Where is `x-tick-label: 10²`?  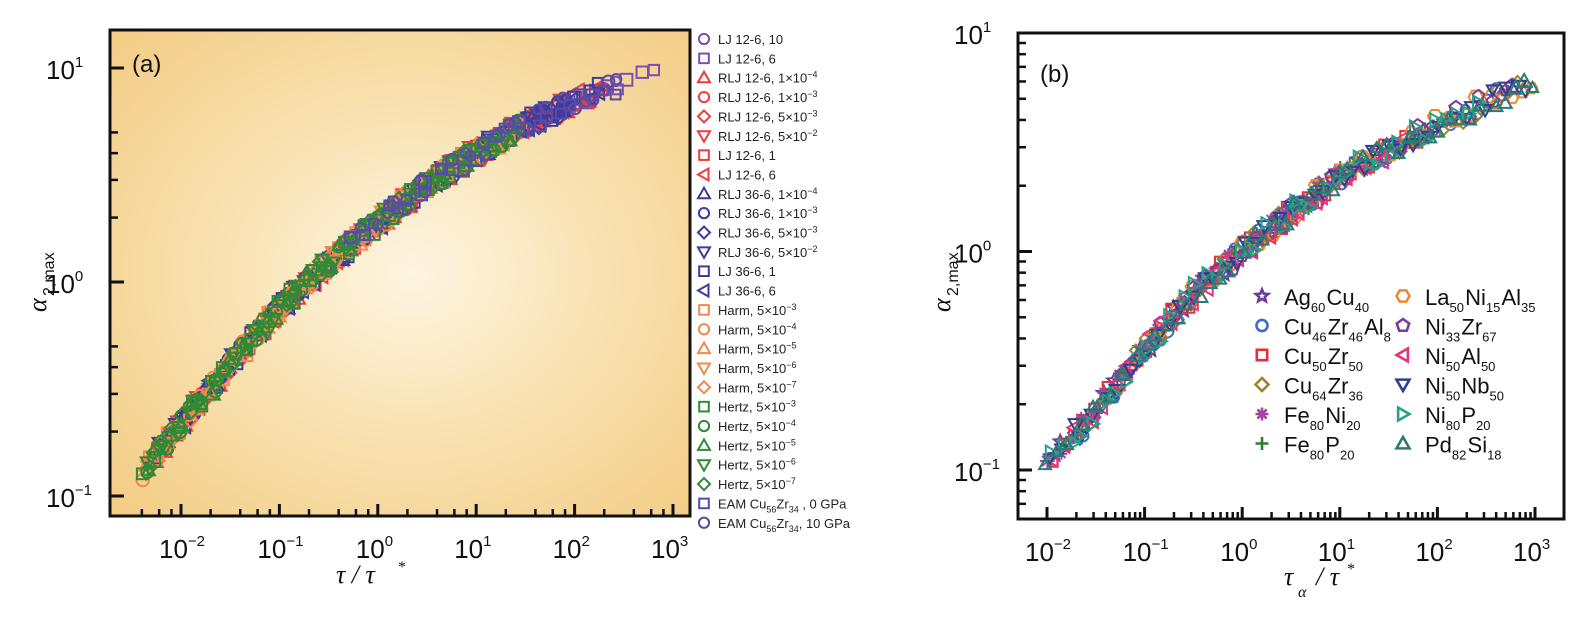 x-tick-label: 10² is located at coordinates (571, 548).